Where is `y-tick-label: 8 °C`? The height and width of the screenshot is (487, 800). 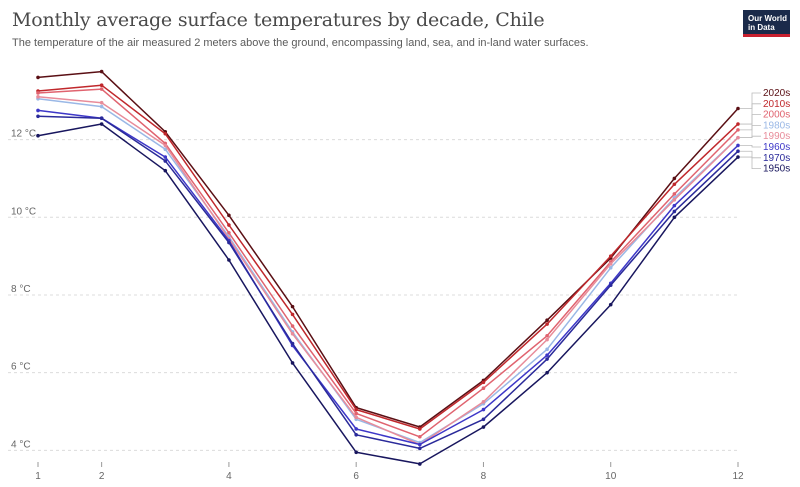 y-tick-label: 8 °C is located at coordinates (21, 289).